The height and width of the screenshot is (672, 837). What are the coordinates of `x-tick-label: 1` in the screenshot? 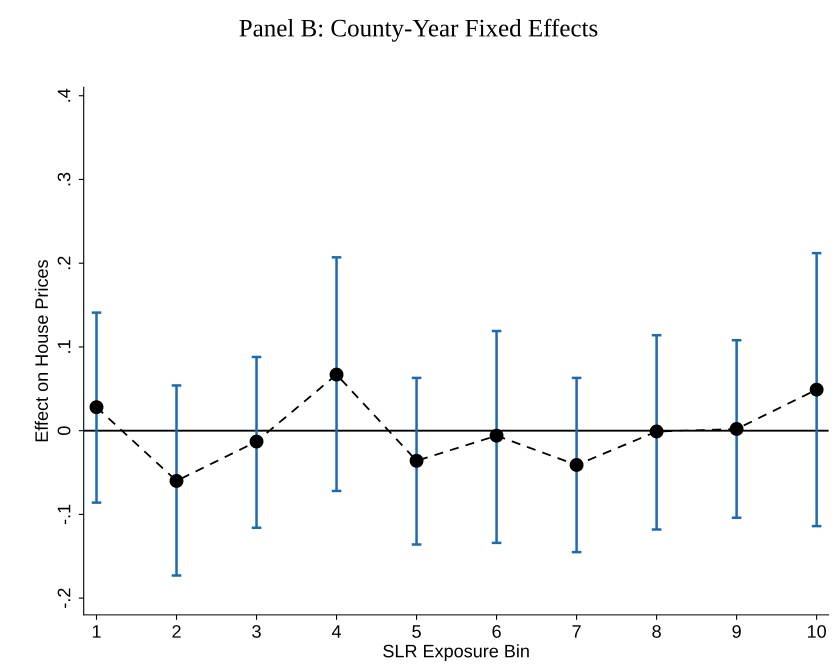 It's located at (96, 631).